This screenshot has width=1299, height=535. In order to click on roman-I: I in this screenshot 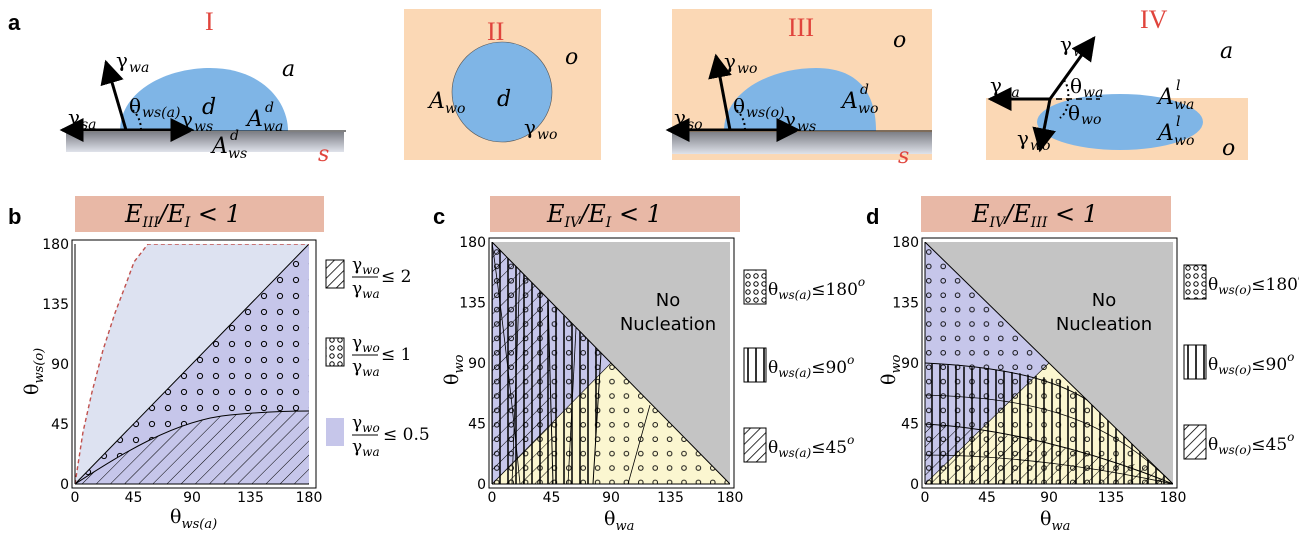, I will do `click(209, 21)`.